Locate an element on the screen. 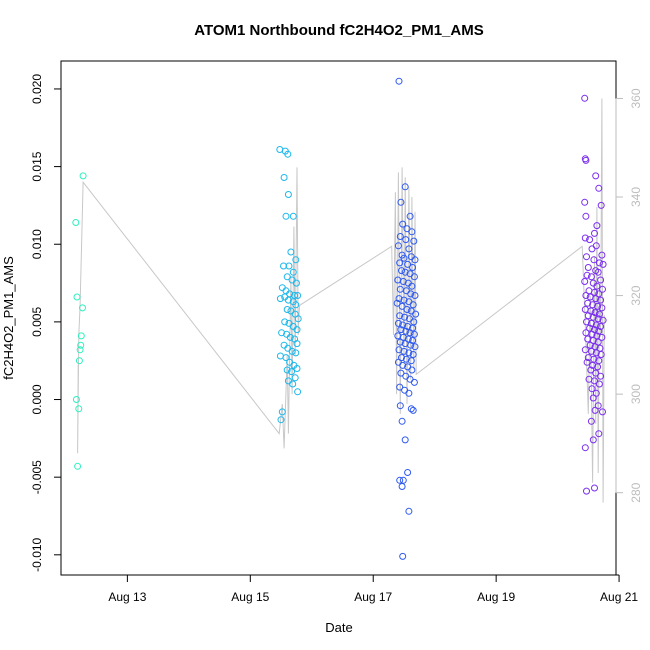  y-tick-label: -0.010 is located at coordinates (37, 554).